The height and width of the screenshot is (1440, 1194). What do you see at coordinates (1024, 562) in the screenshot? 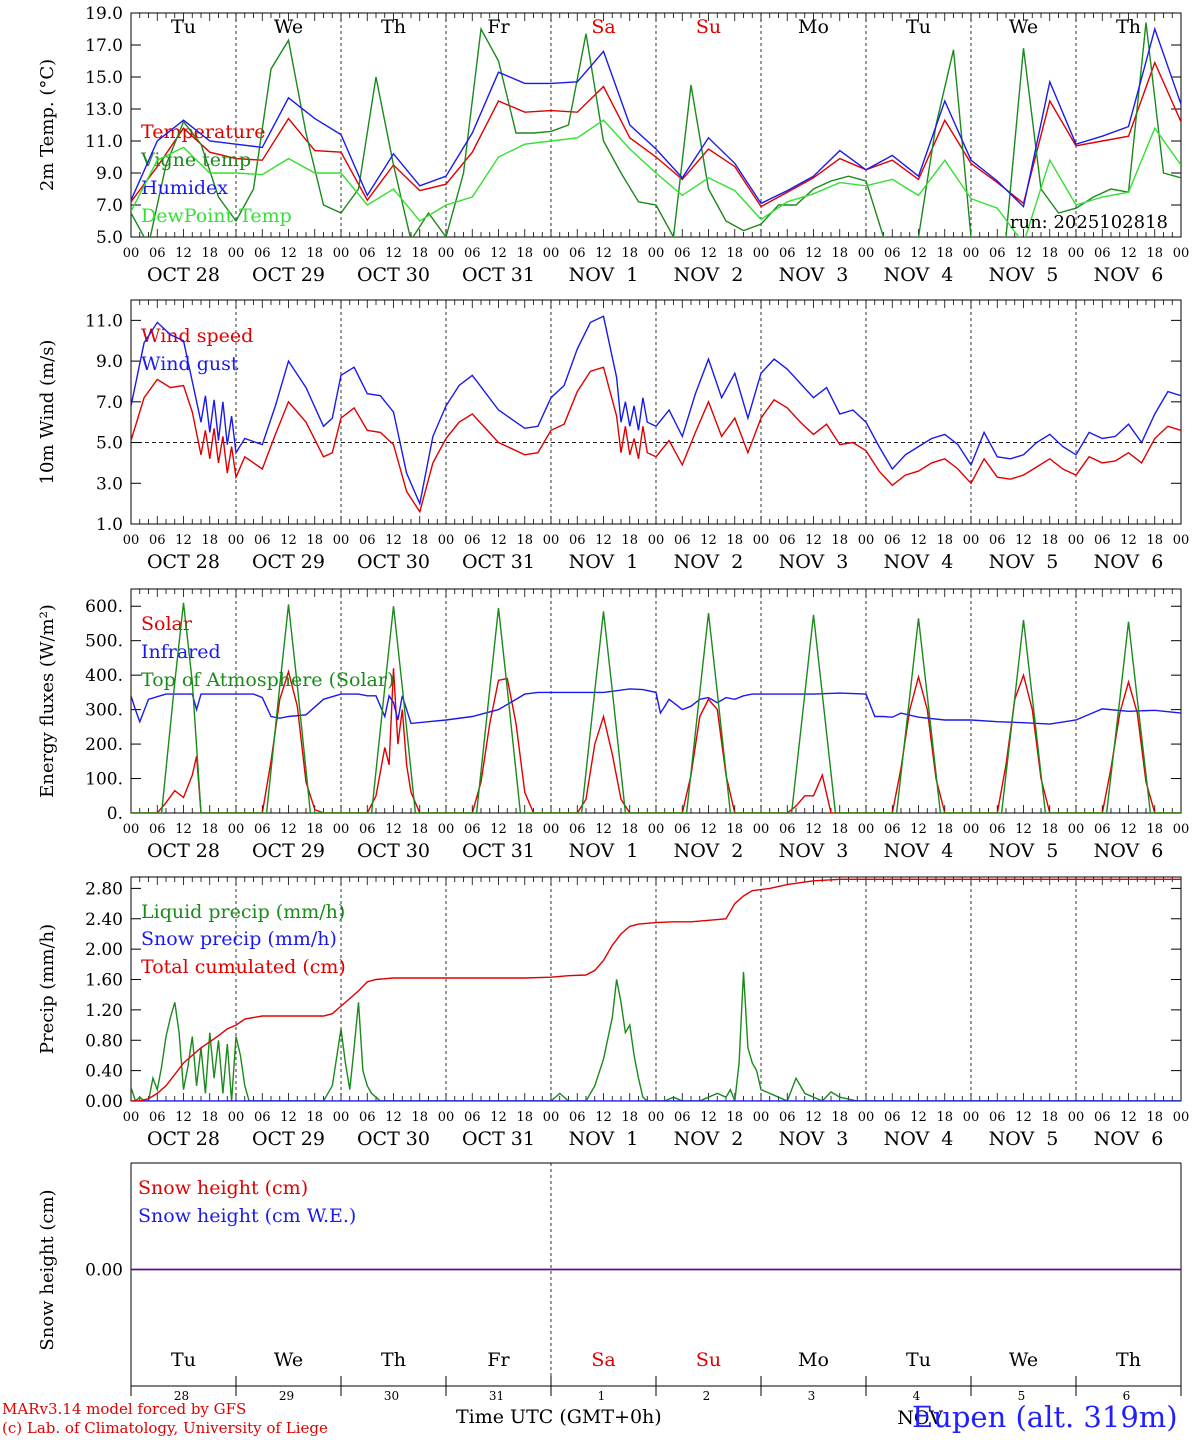
I see `date-label: NOV 5` at bounding box center [1024, 562].